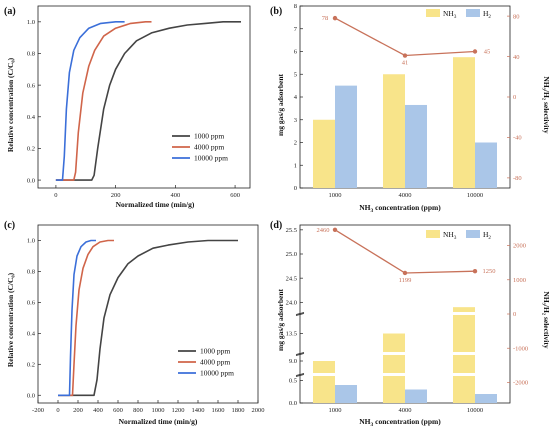  What do you see at coordinates (325, 18) in the screenshot?
I see `panel-b-selectivity-label-0: 78` at bounding box center [325, 18].